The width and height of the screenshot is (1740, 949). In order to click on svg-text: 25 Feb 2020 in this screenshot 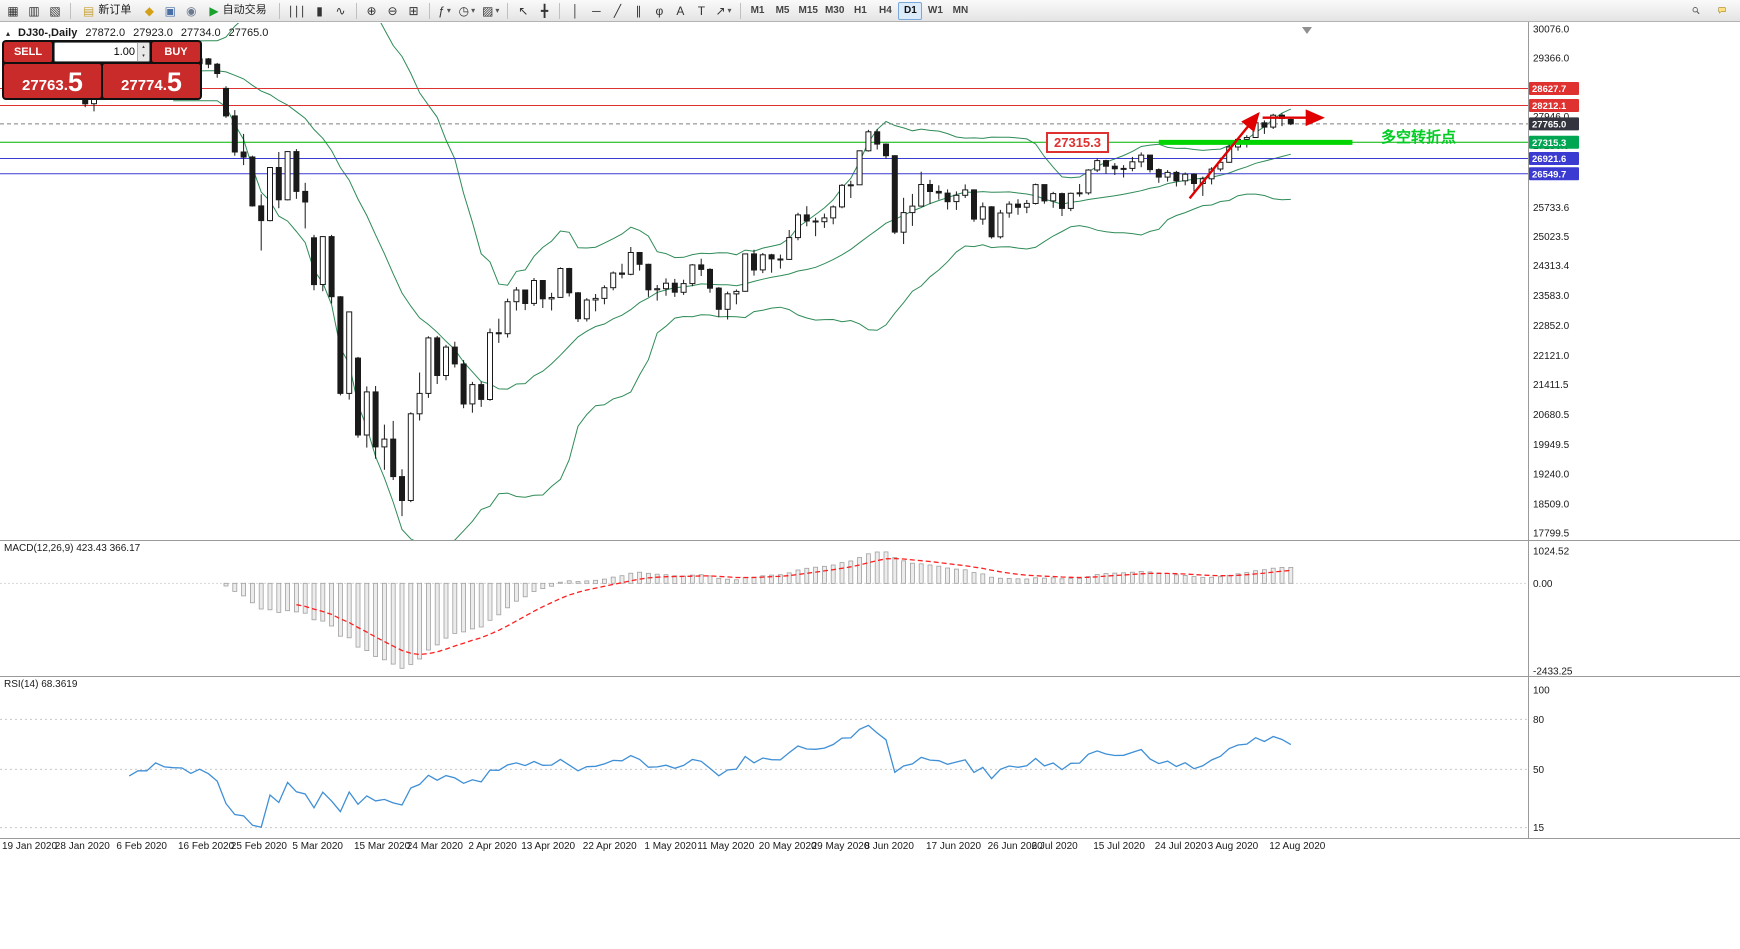, I will do `click(259, 846)`.